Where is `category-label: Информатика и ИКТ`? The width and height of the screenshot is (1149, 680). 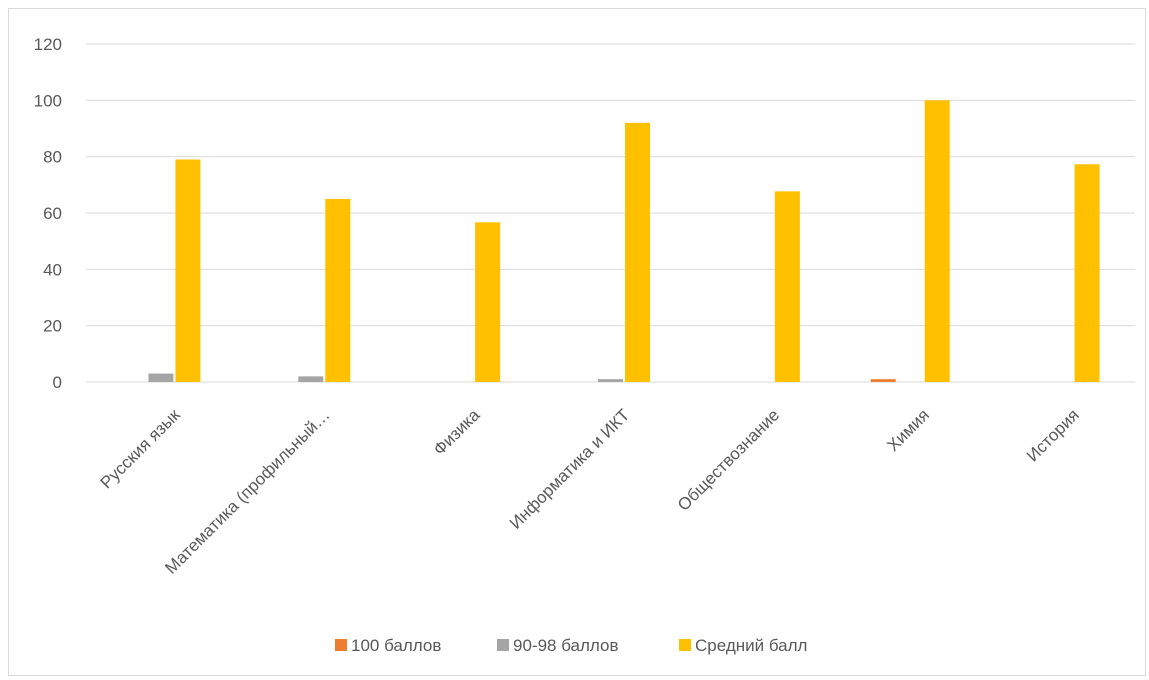
category-label: Информатика и ИКТ is located at coordinates (569, 468).